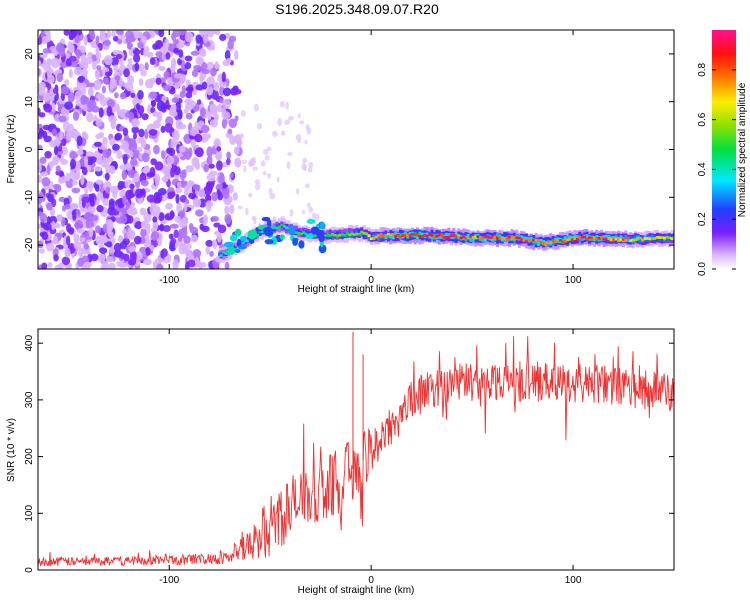 This screenshot has width=750, height=600. Describe the element at coordinates (29, 399) in the screenshot. I see `y-tick-label: 300` at that location.